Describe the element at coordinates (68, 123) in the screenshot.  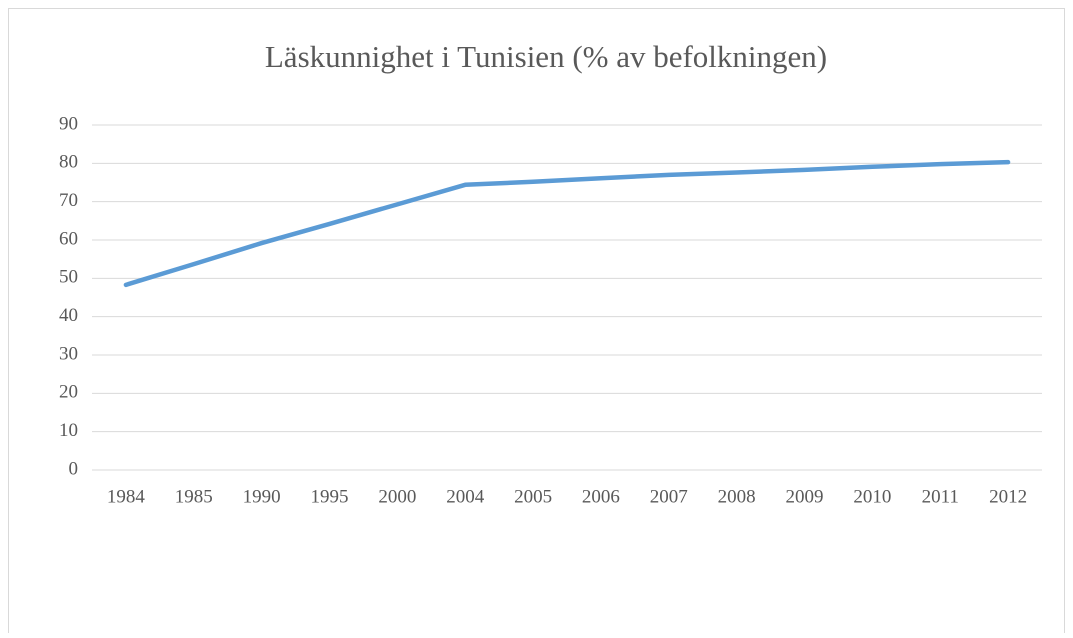
I see `y-tick-label: 90` at that location.